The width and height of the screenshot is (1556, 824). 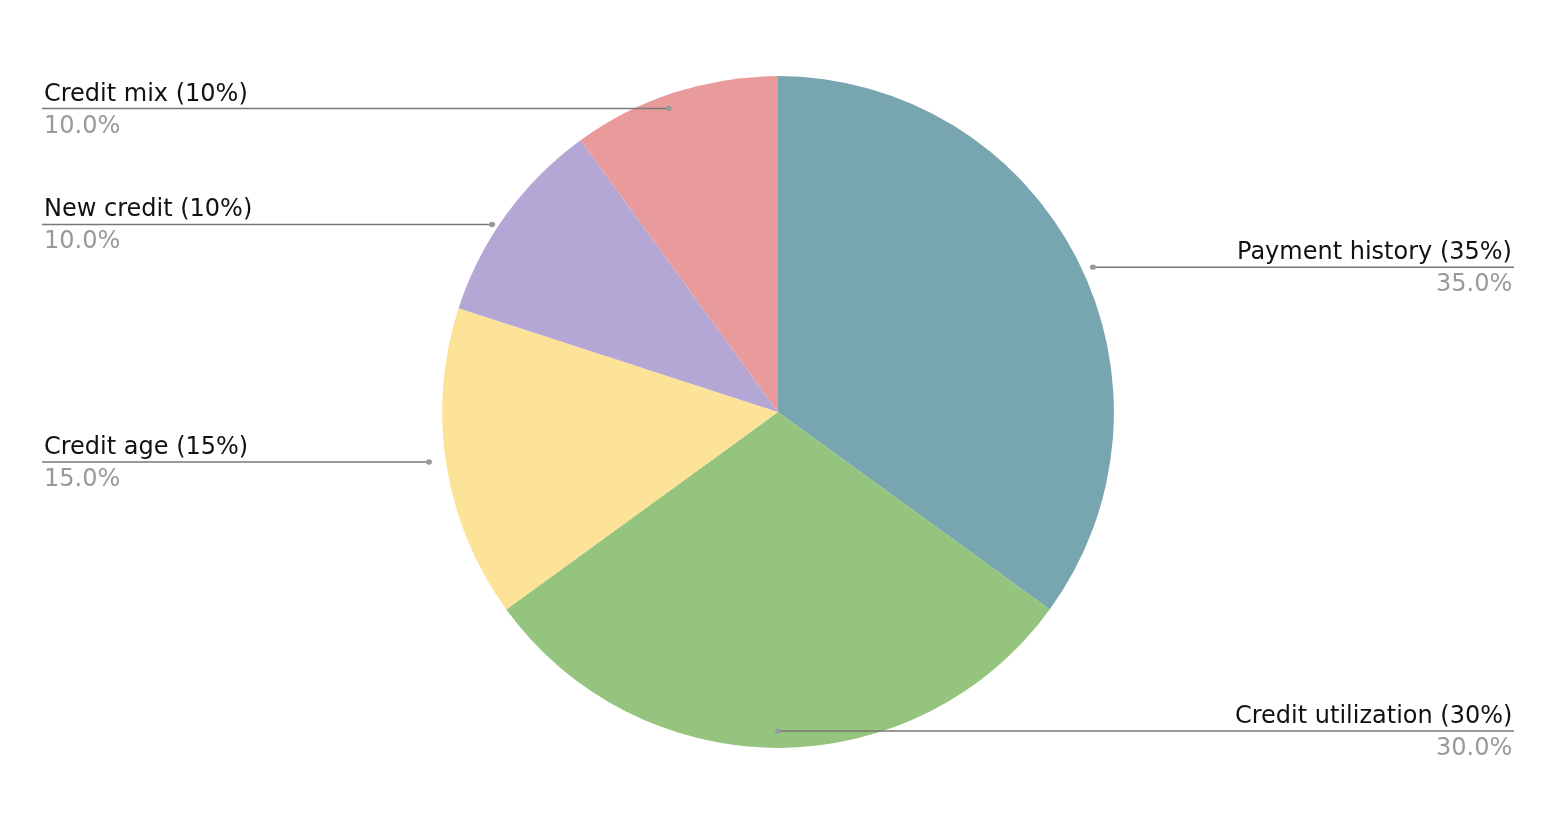 I want to click on slice-label: New credit (10%), so click(x=148, y=208).